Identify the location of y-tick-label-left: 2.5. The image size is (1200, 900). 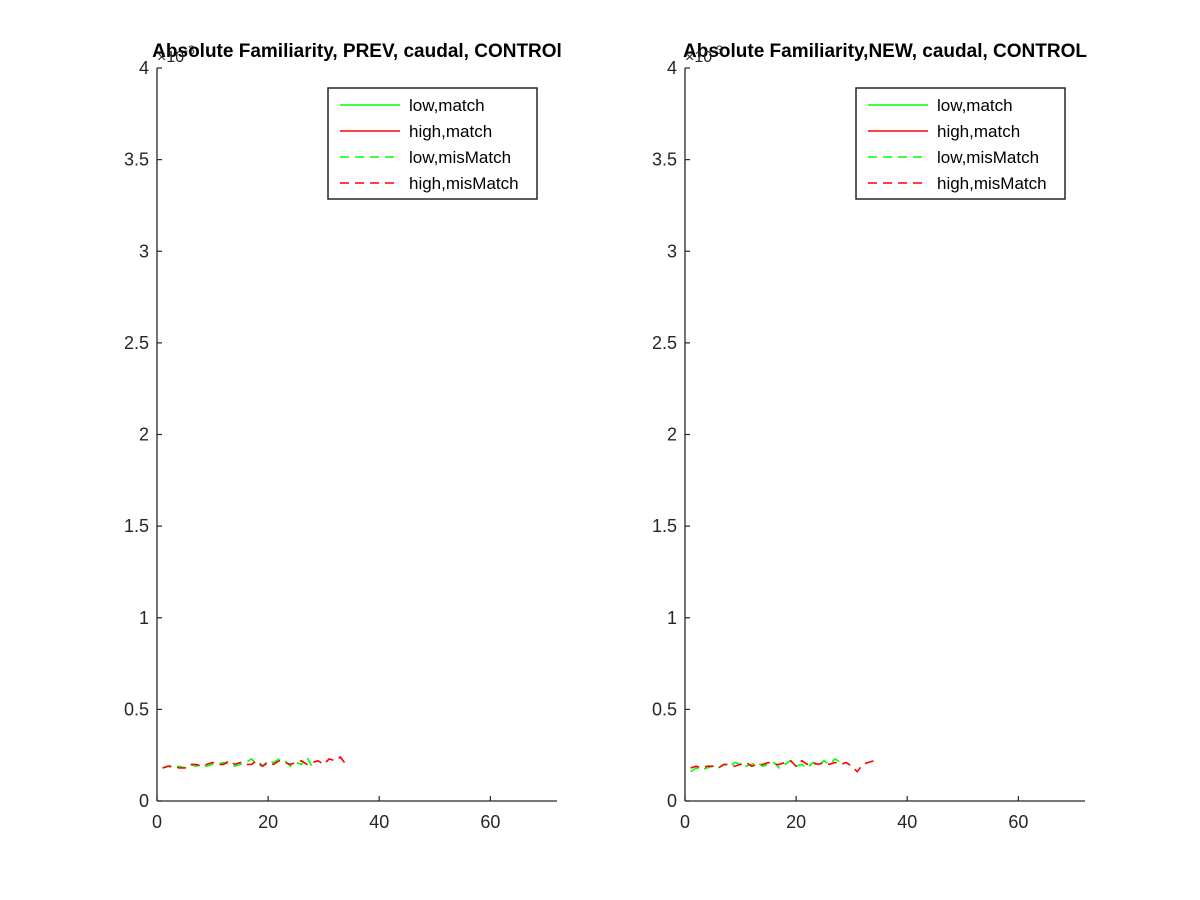
(136, 343).